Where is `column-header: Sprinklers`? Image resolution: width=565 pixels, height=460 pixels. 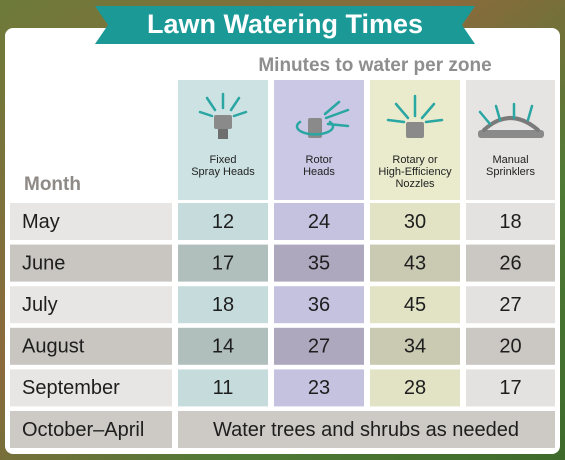
column-header: Sprinklers is located at coordinates (510, 172).